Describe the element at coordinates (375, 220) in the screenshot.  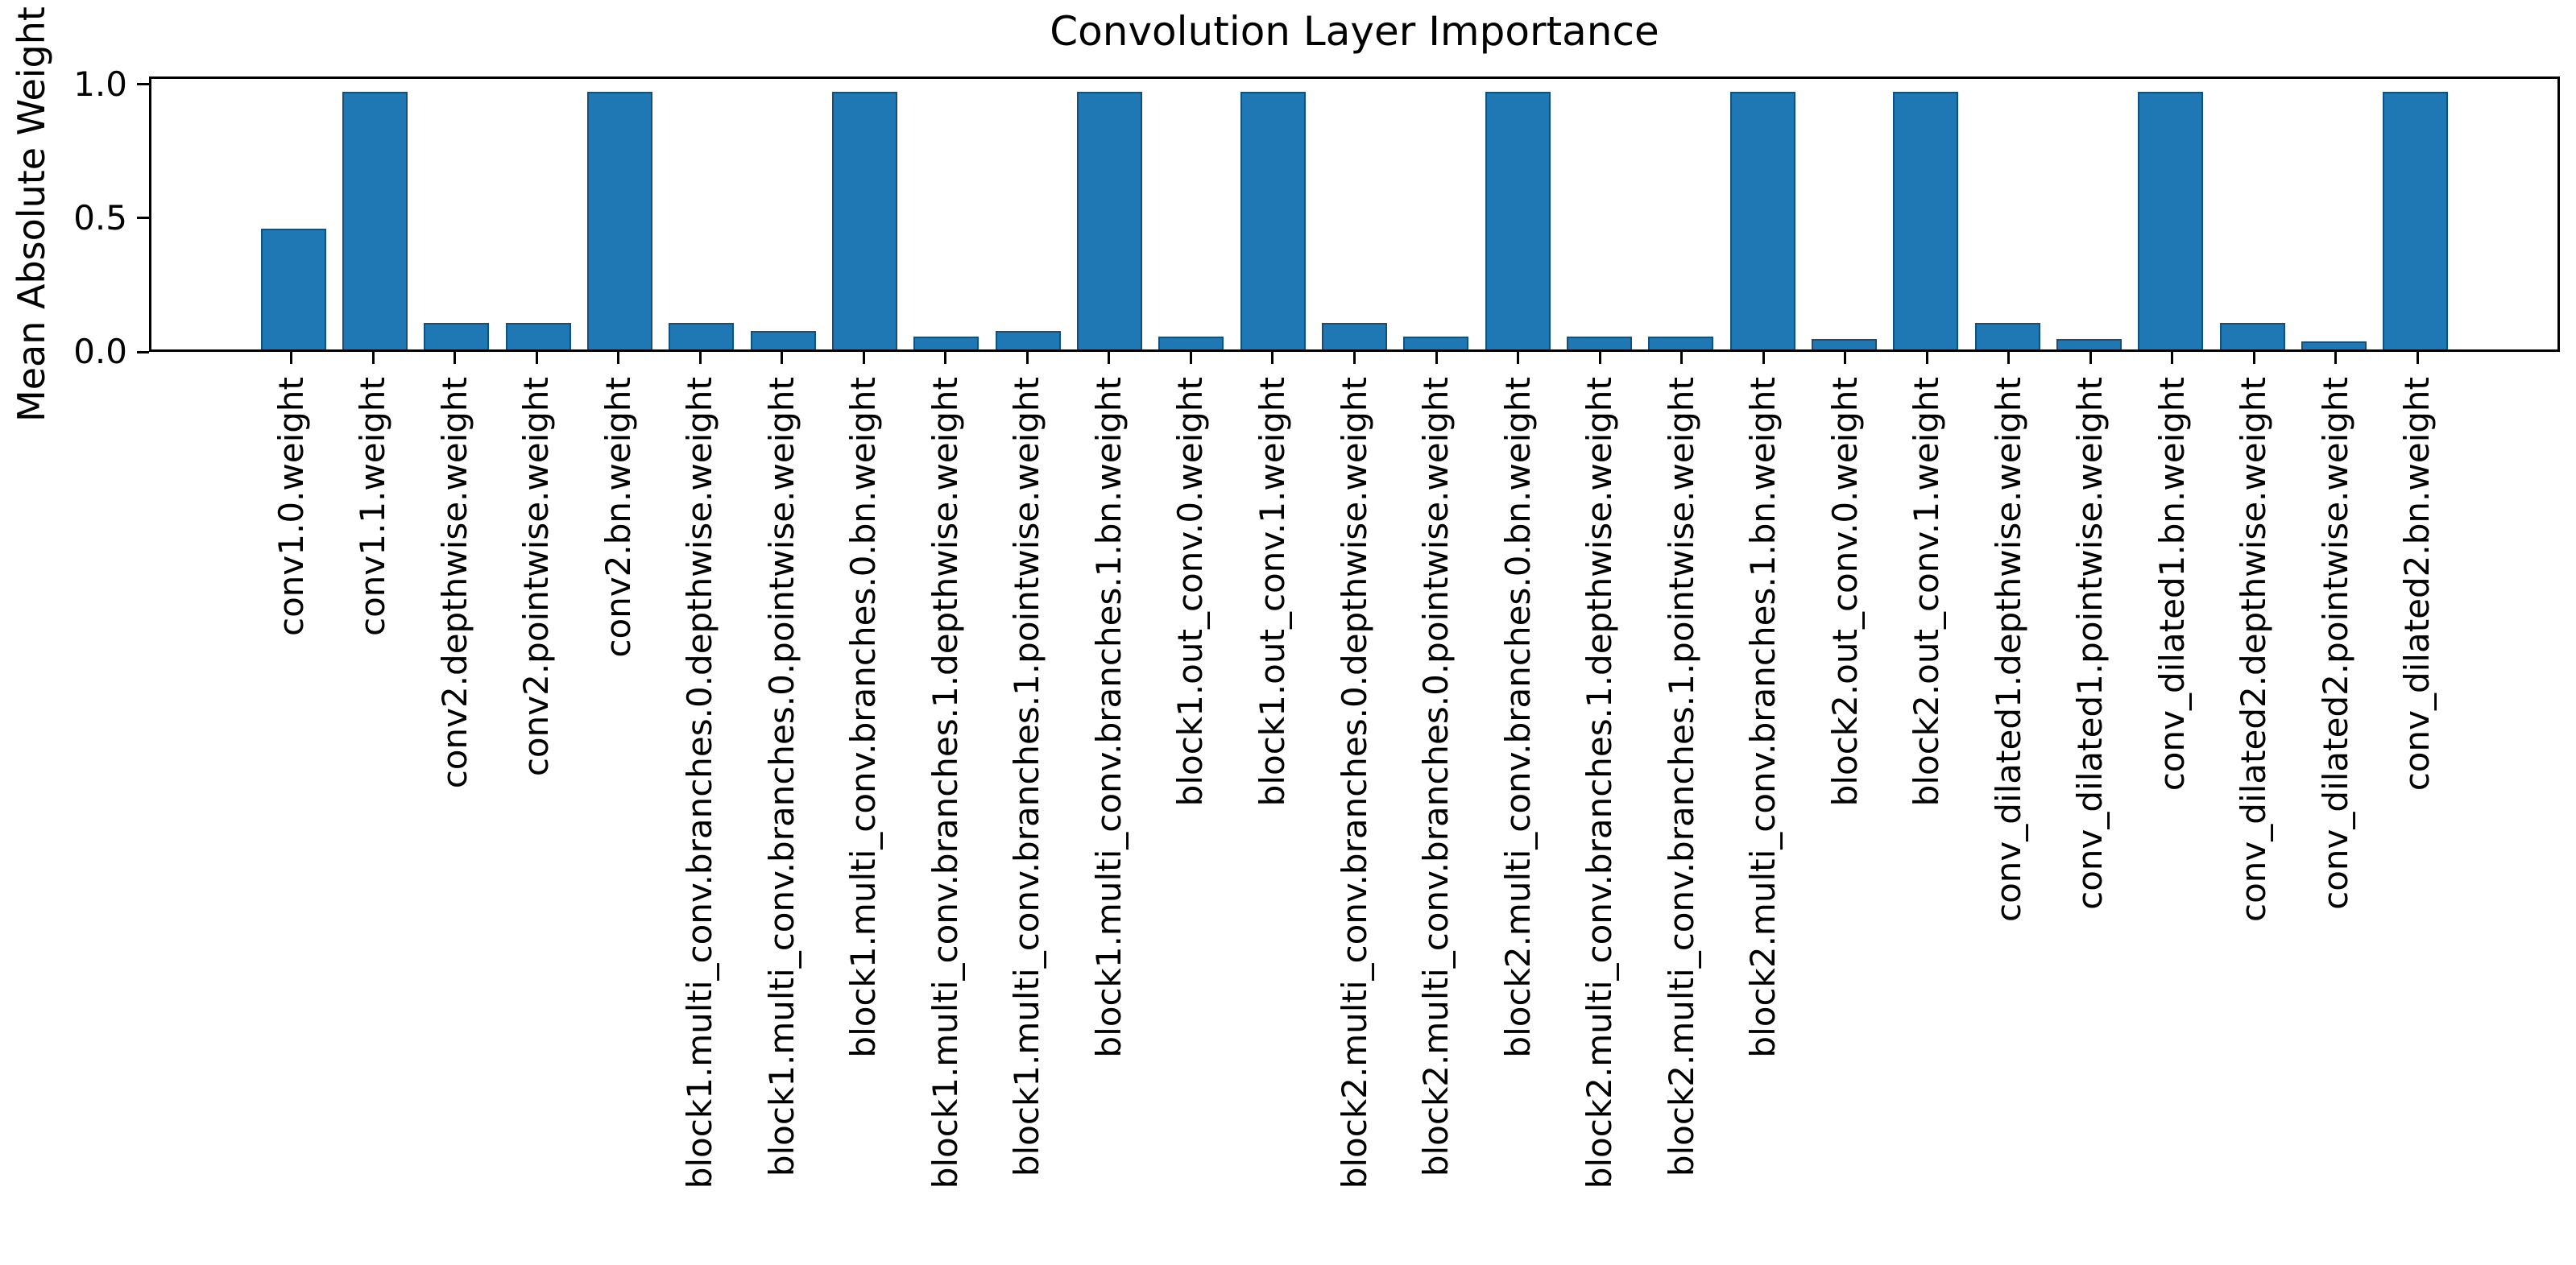
I see `bar-conv1.1.weight` at that location.